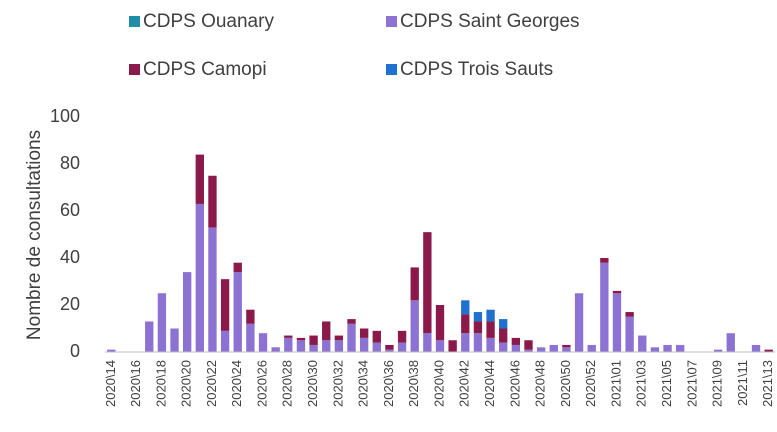  I want to click on y-tick-label: 60, so click(70, 210).